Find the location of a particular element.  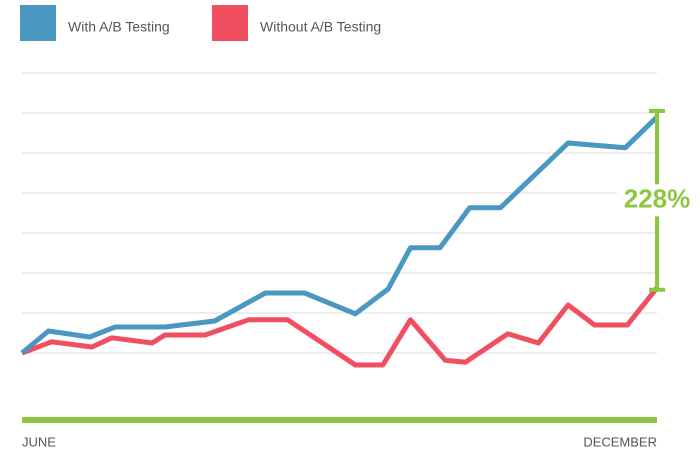

annotation: 228% is located at coordinates (657, 198).